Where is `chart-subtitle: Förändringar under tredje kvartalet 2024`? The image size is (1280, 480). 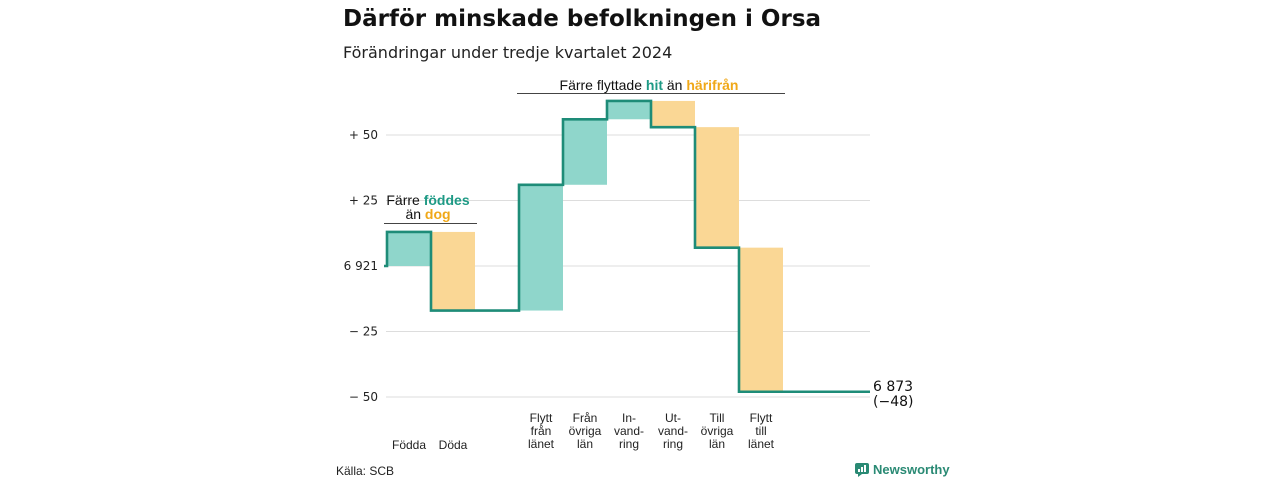
chart-subtitle: Förändringar under tredje kvartalet 2024 is located at coordinates (508, 52).